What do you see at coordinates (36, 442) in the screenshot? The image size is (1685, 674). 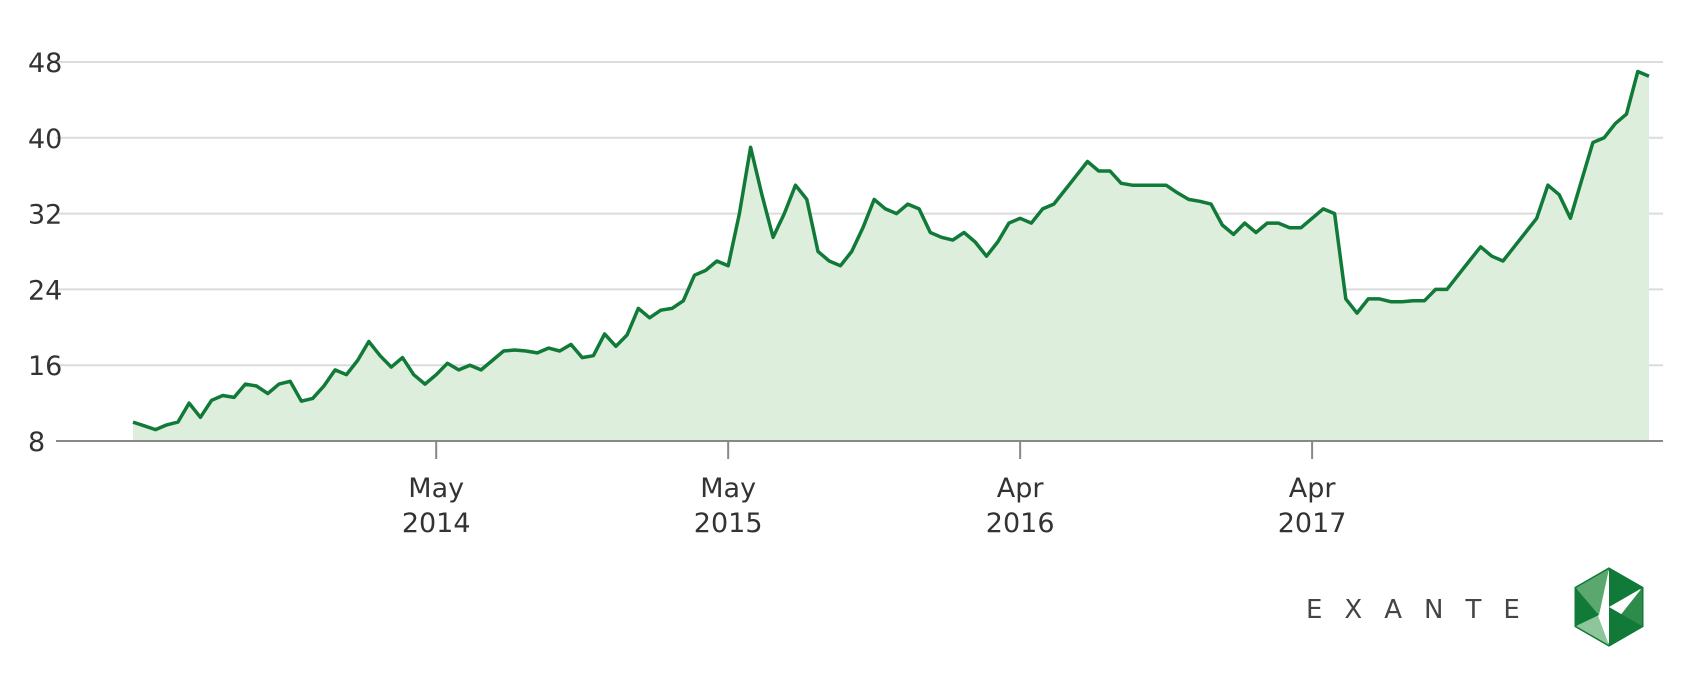 I see `y-tick-label: 8` at bounding box center [36, 442].